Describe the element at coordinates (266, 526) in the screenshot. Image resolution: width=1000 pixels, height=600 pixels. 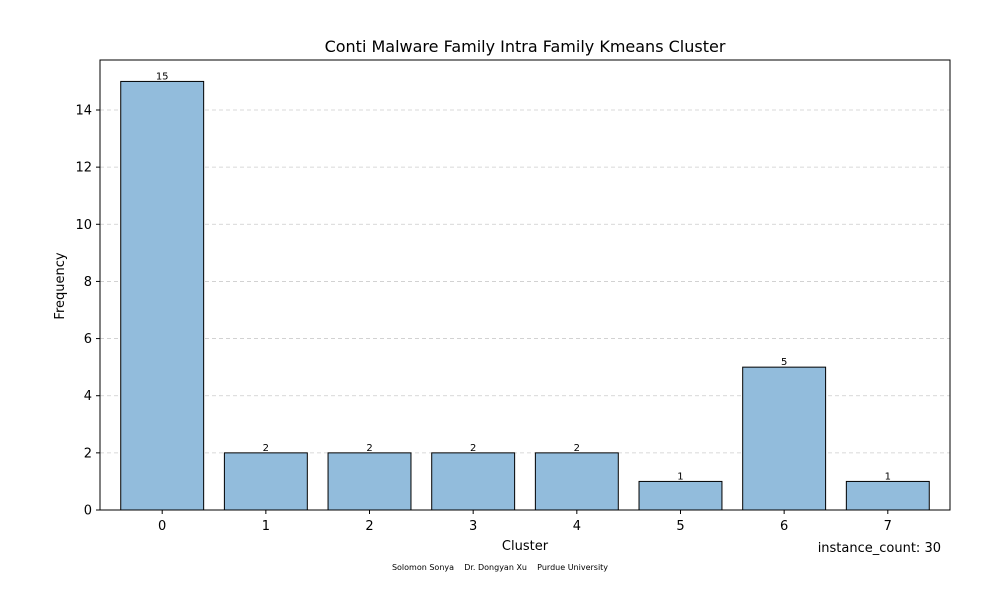
I see `x-tick-label: 1` at that location.